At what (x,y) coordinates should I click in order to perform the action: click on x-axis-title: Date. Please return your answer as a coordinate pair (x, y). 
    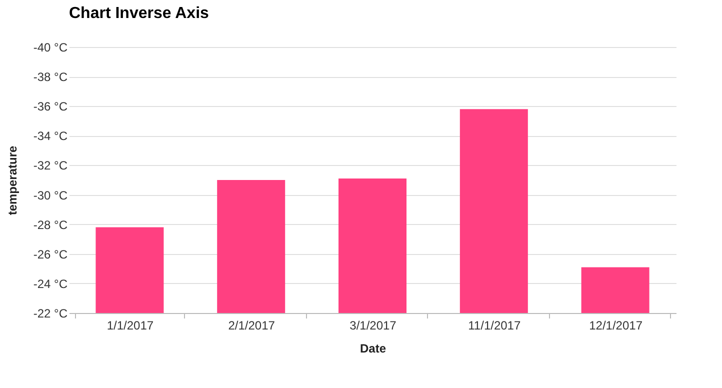
    Looking at the image, I should click on (373, 349).